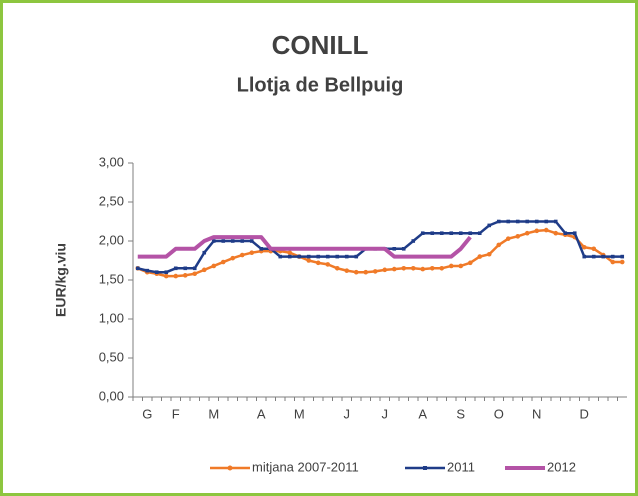 The width and height of the screenshot is (638, 496). I want to click on x-tick-label: S, so click(460, 413).